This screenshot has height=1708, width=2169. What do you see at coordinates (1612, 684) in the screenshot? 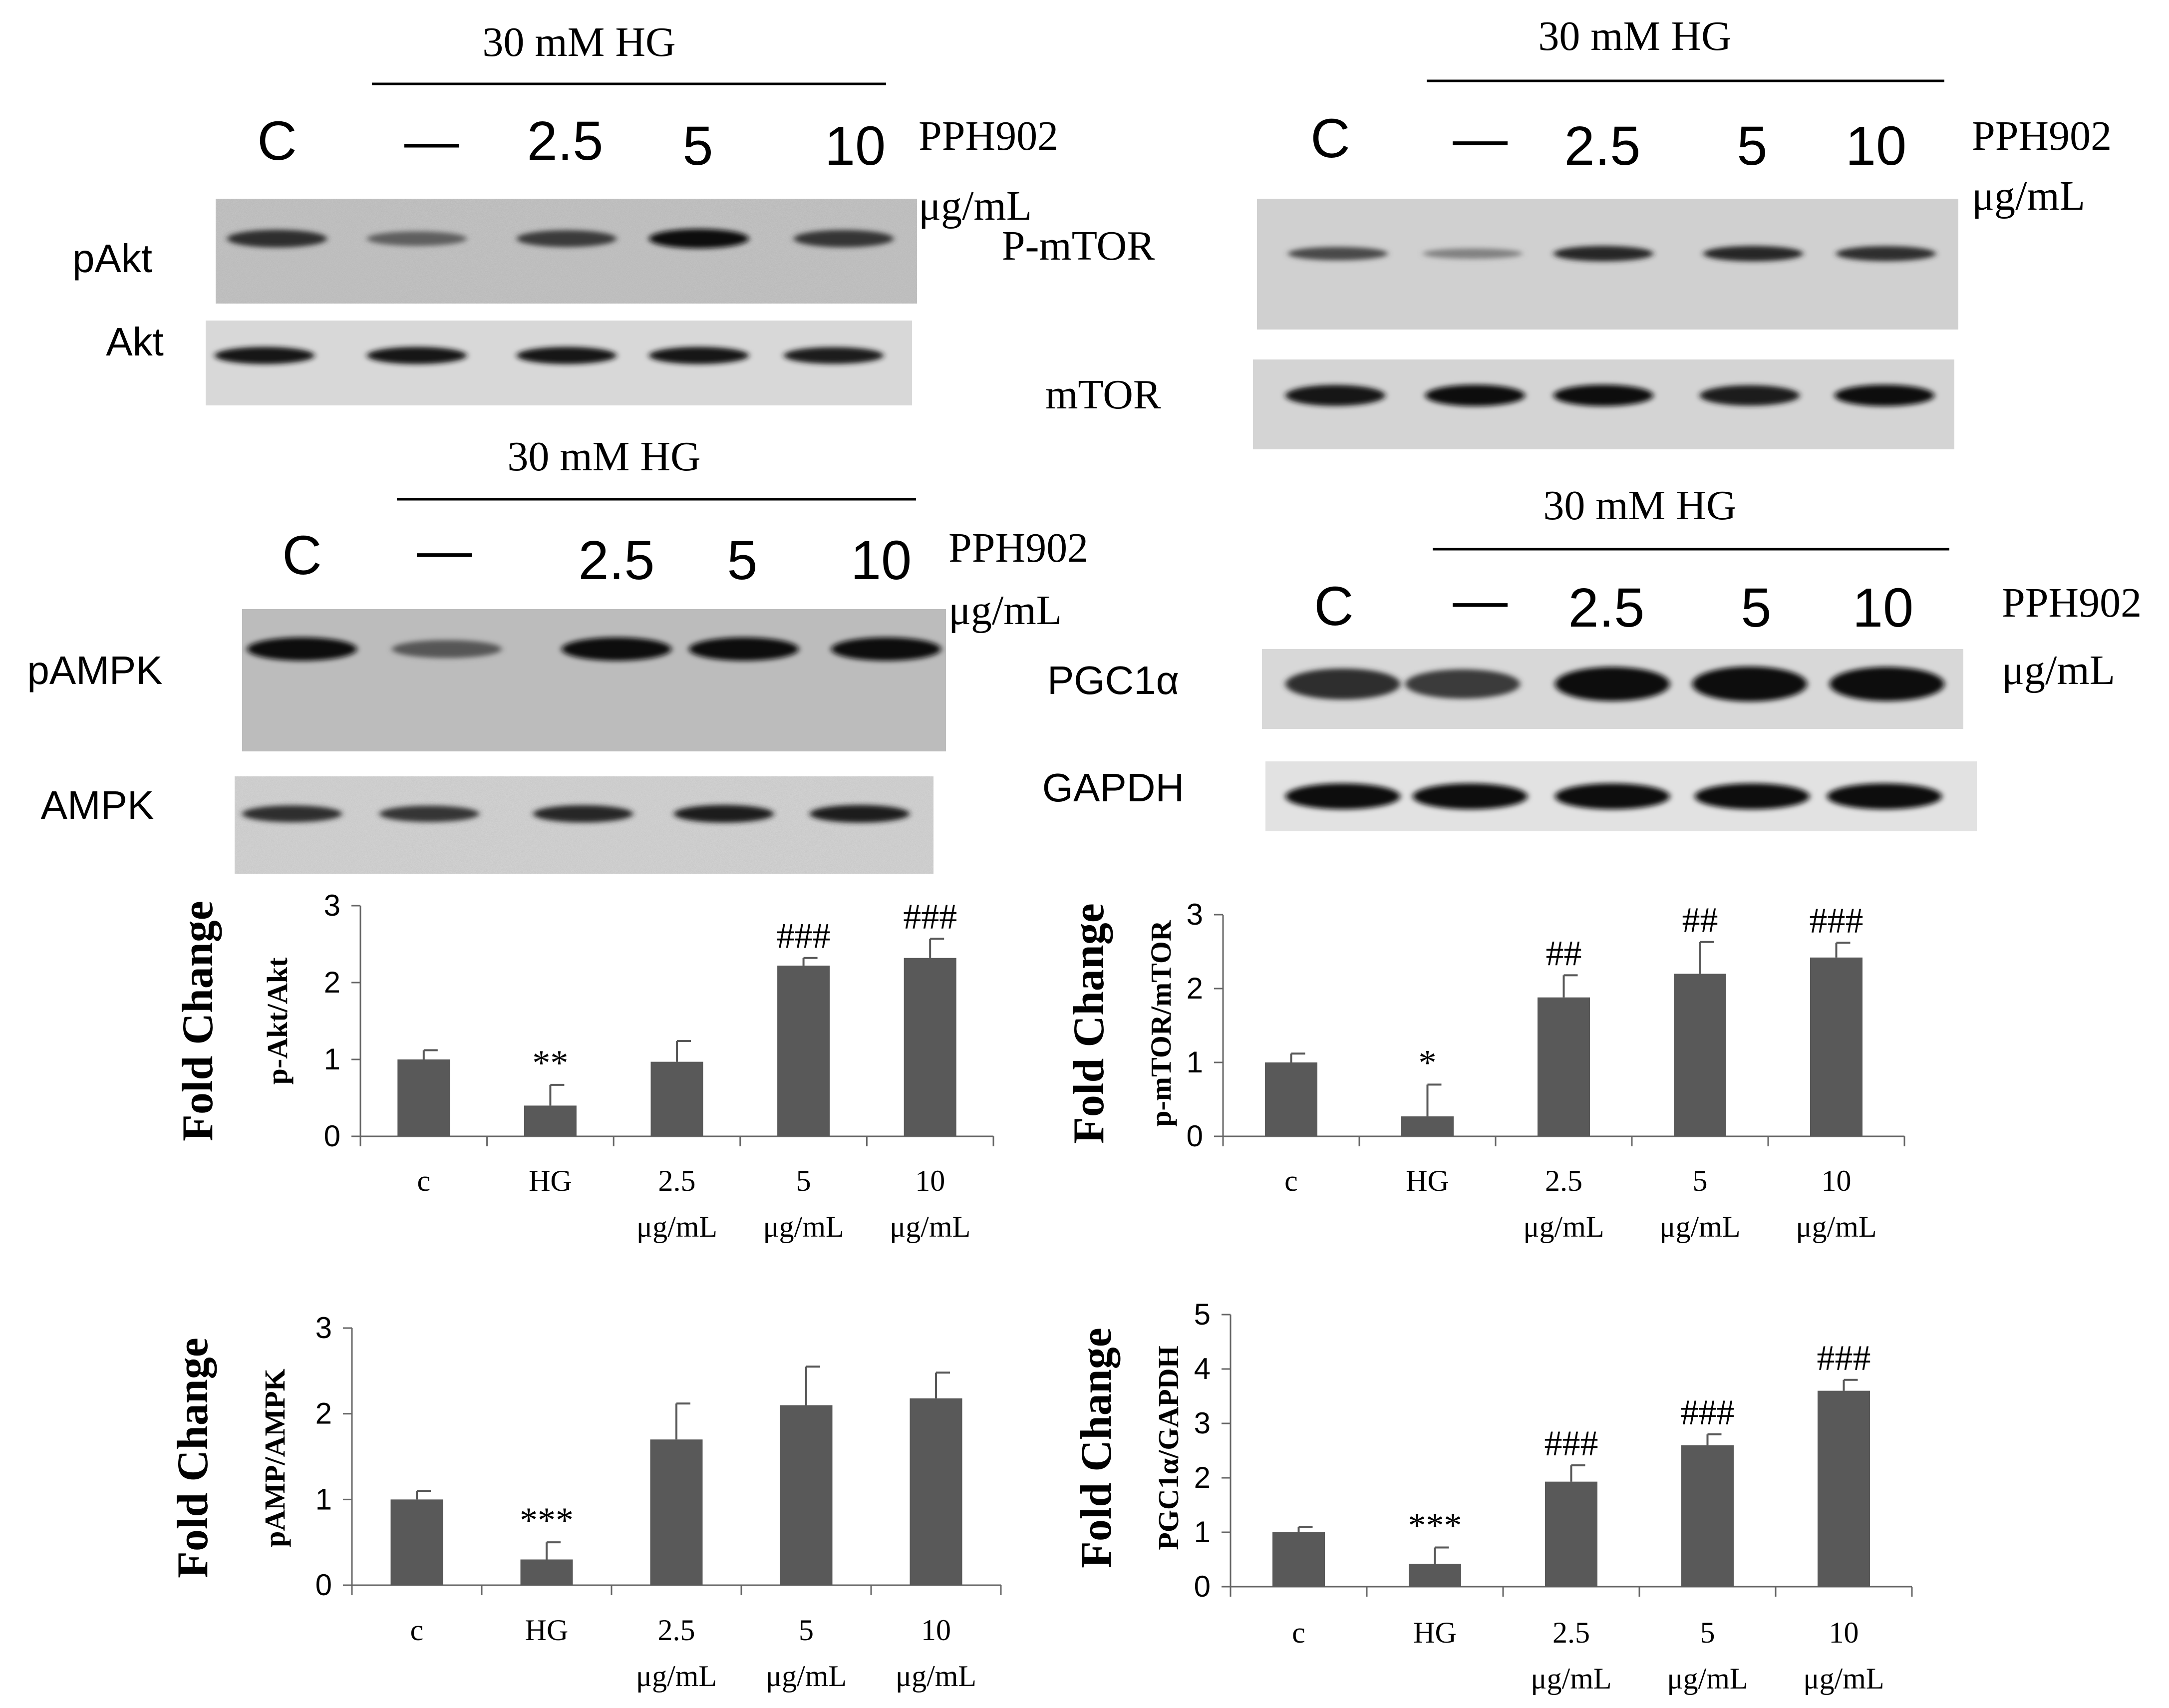
I see `band-pgc-row1-lane3` at bounding box center [1612, 684].